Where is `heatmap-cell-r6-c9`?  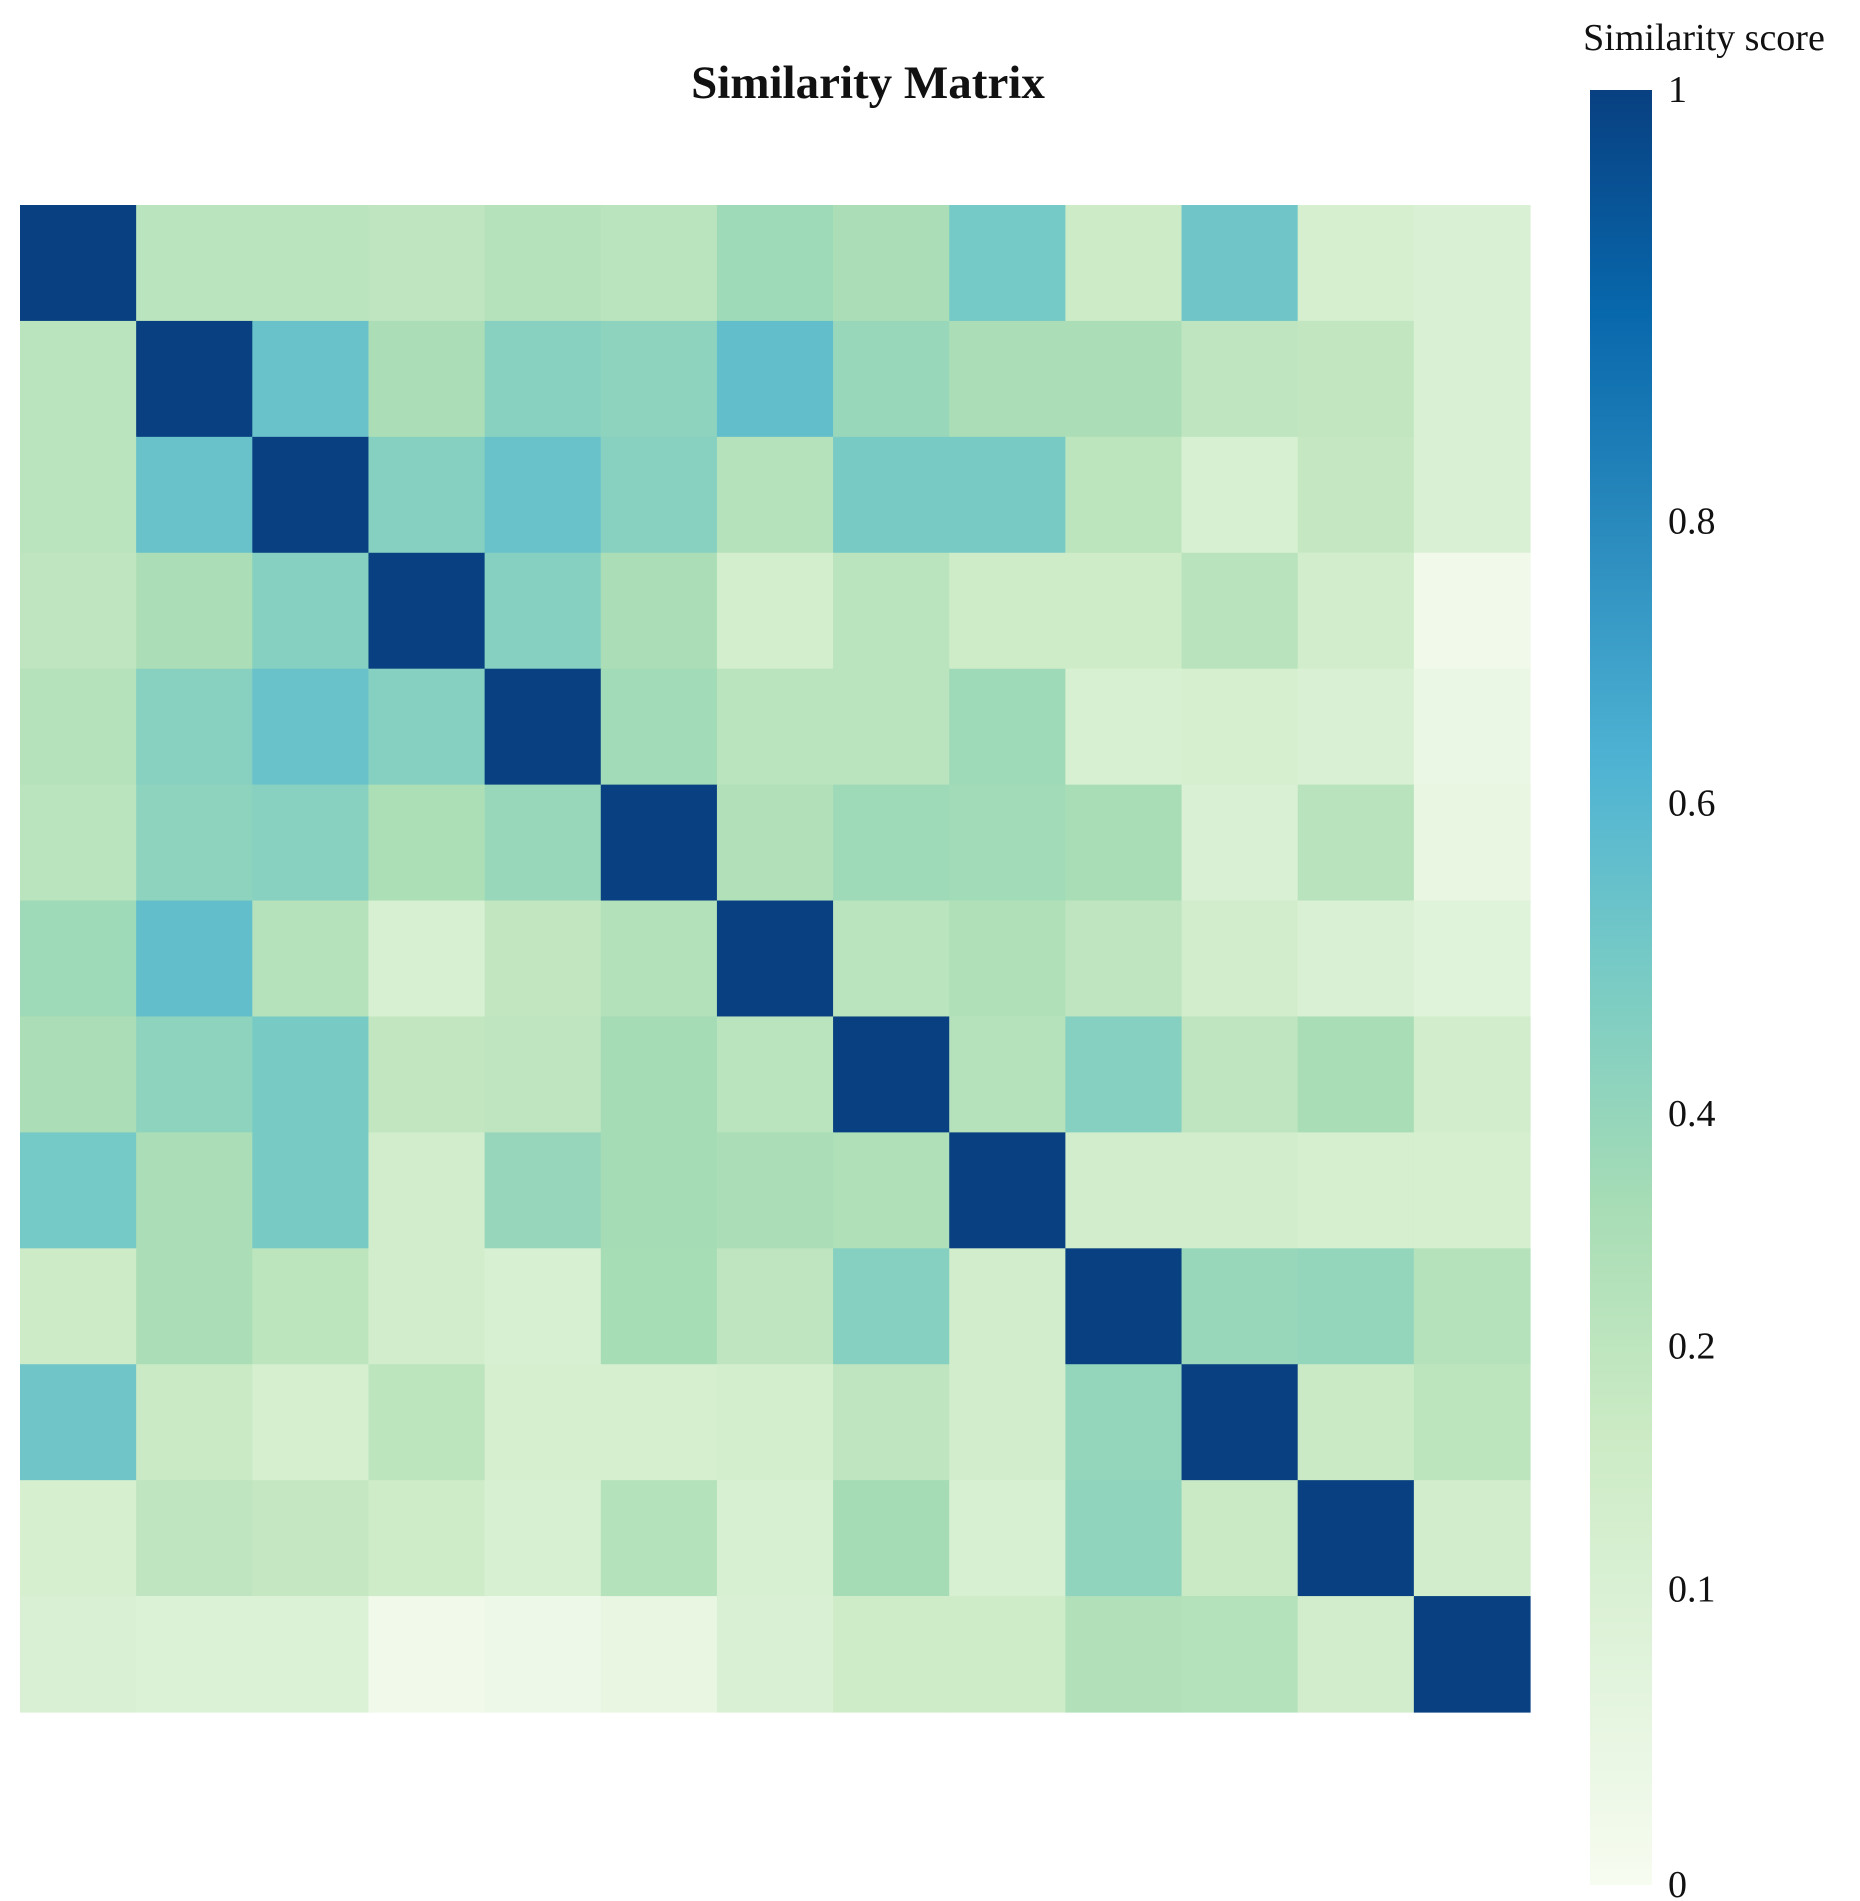 heatmap-cell-r6-c9 is located at coordinates (1007, 843).